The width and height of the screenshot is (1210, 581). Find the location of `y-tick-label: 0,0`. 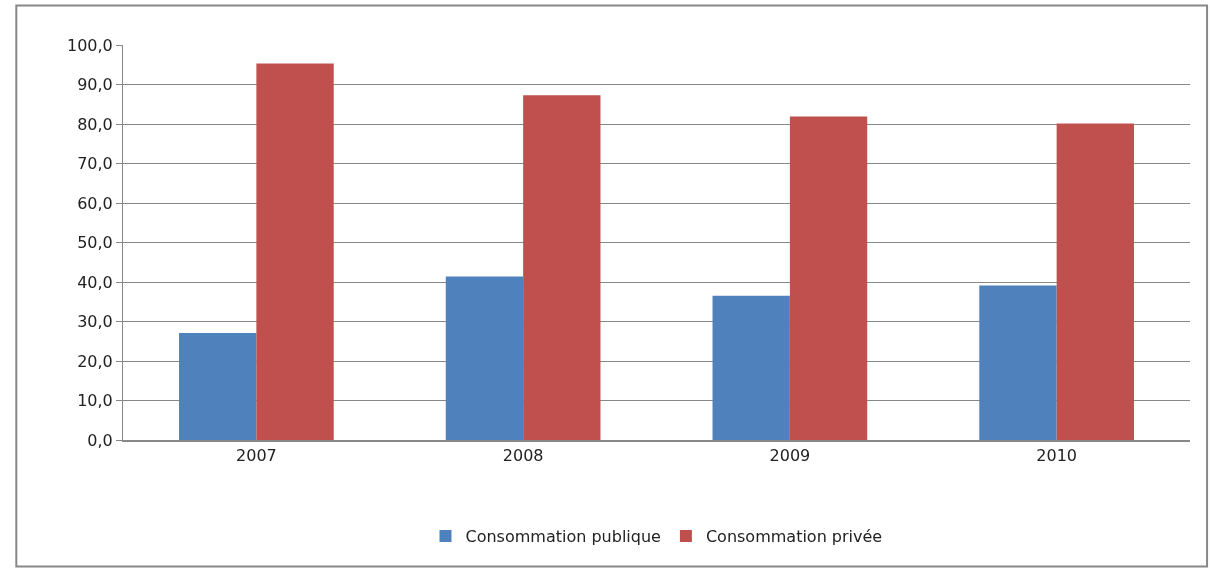

y-tick-label: 0,0 is located at coordinates (100, 440).